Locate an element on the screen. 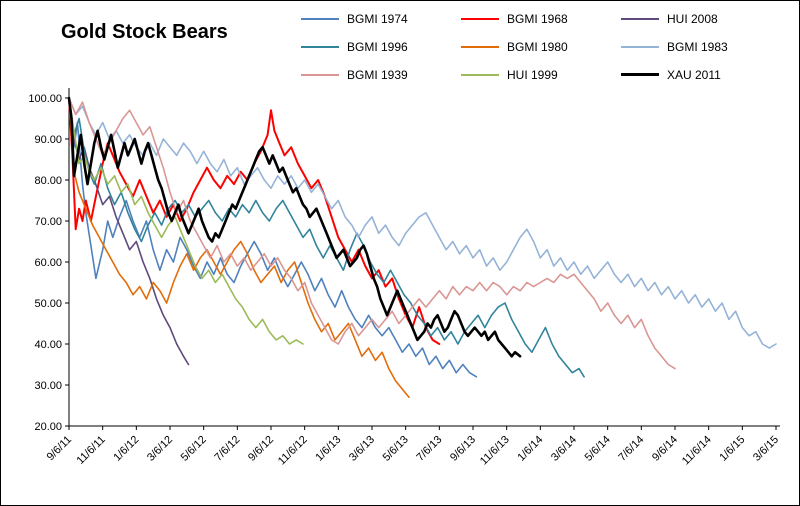  x-axis-label: 3/6/13 is located at coordinates (362, 449).